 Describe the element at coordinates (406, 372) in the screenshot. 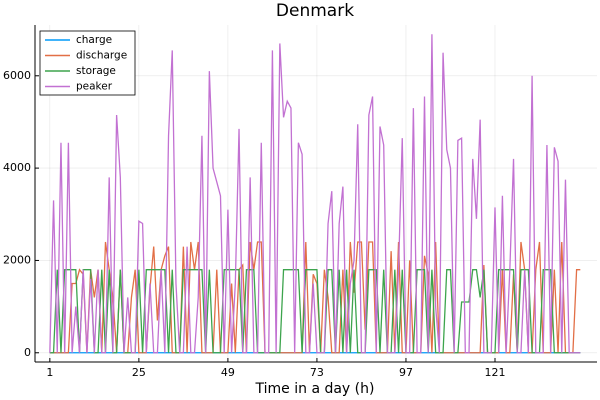

I see `x-tick-label: 97` at that location.